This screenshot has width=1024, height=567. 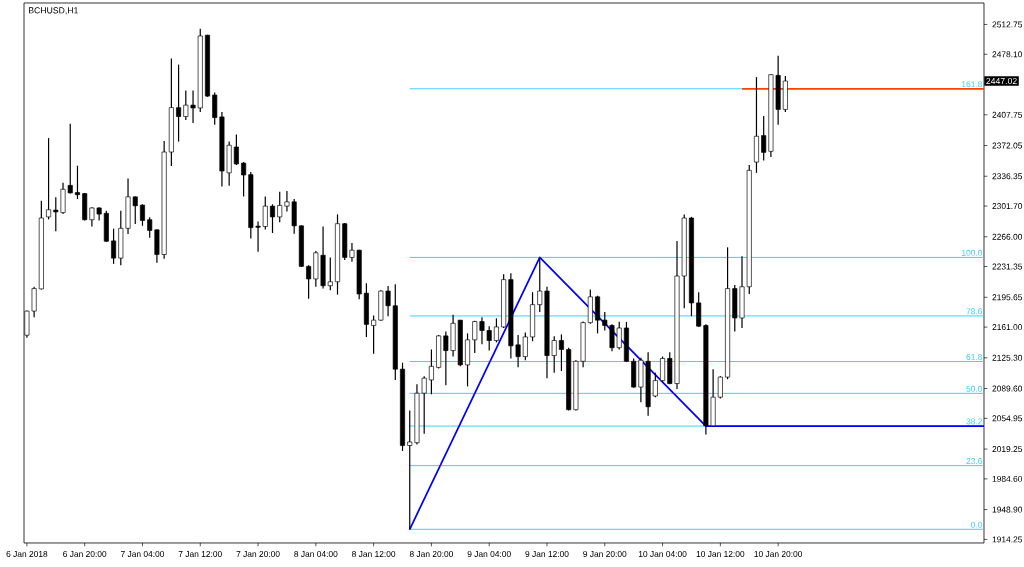 What do you see at coordinates (258, 554) in the screenshot?
I see `x-tick-label: 7 Jan 20:00` at bounding box center [258, 554].